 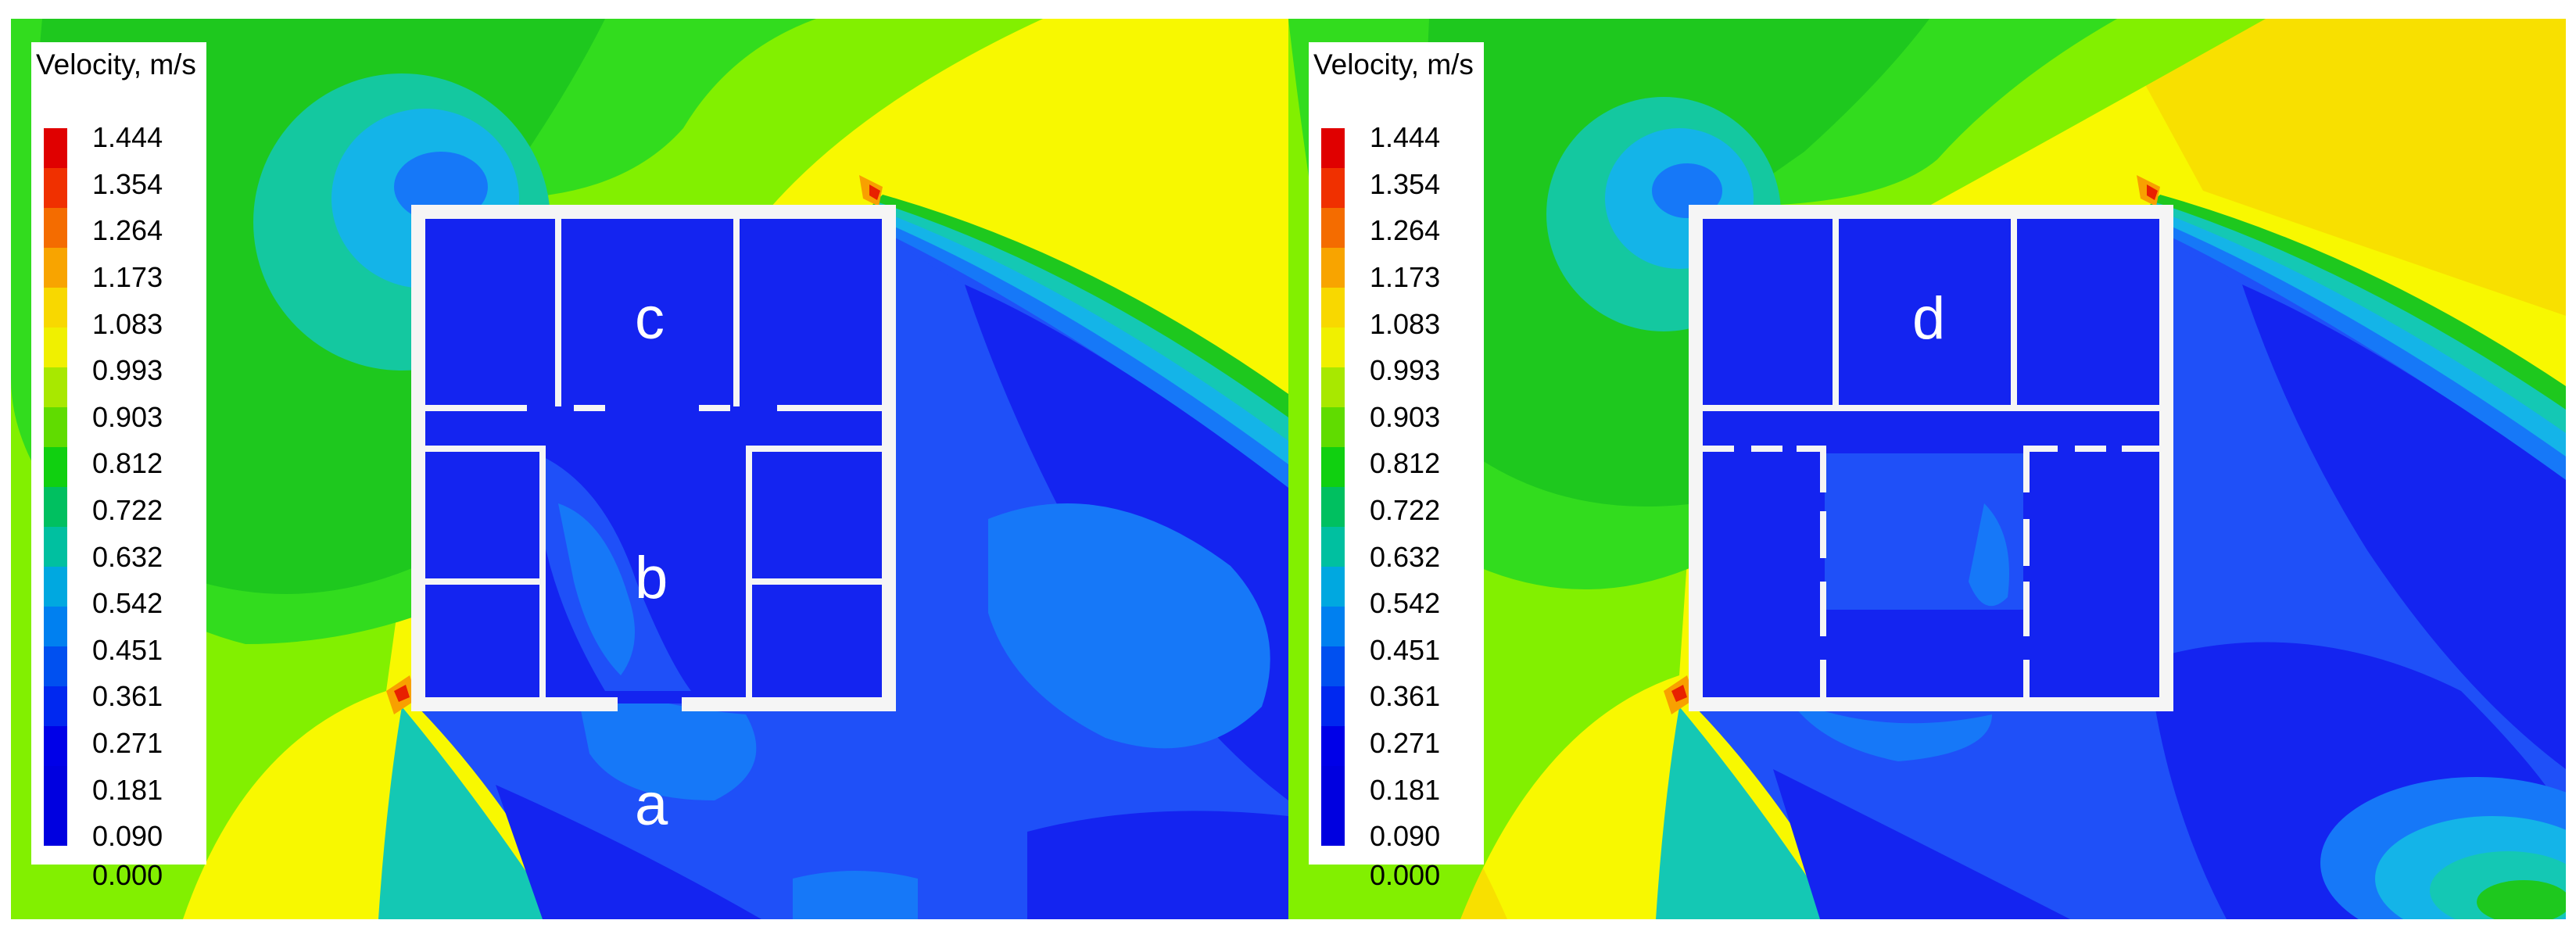 What do you see at coordinates (665, 737) in the screenshot?
I see `contour-door-plume` at bounding box center [665, 737].